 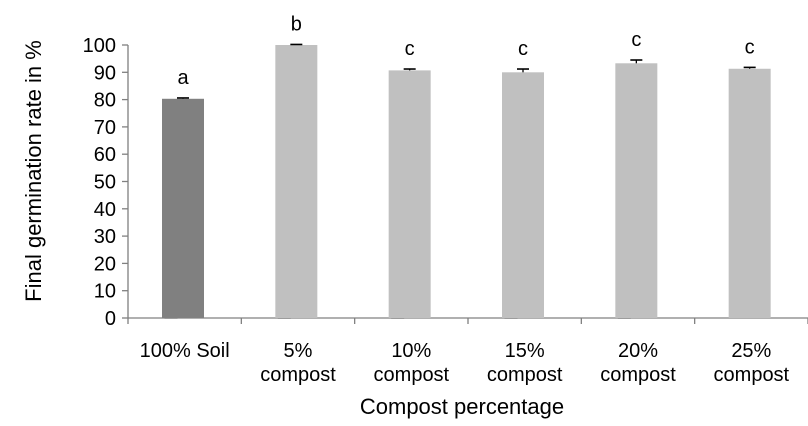 I want to click on y-axis-tick-label: 90, so click(x=105, y=73).